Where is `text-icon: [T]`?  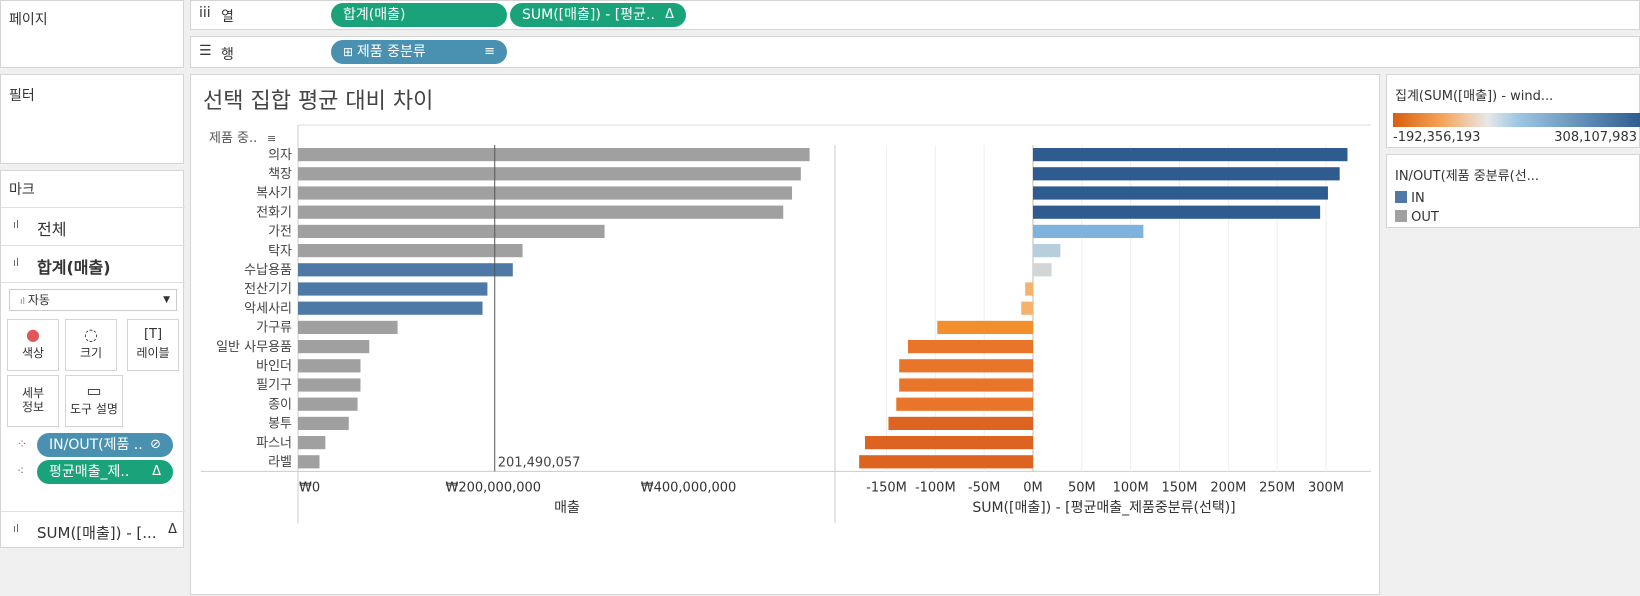 text-icon: [T] is located at coordinates (153, 334).